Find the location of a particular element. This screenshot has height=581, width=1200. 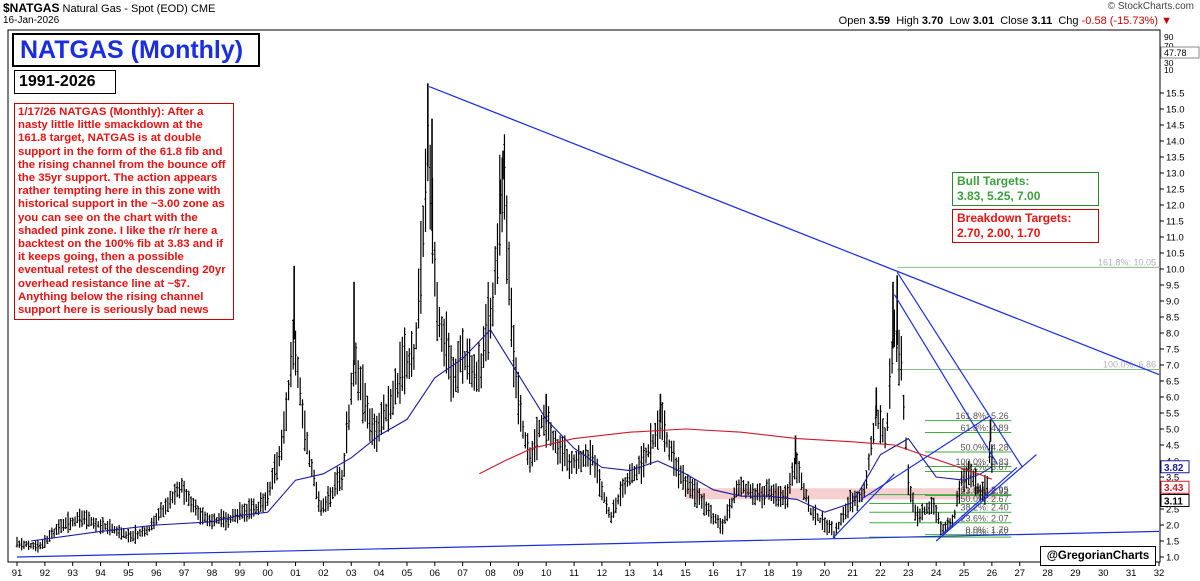

low-label: Low is located at coordinates (959, 21).